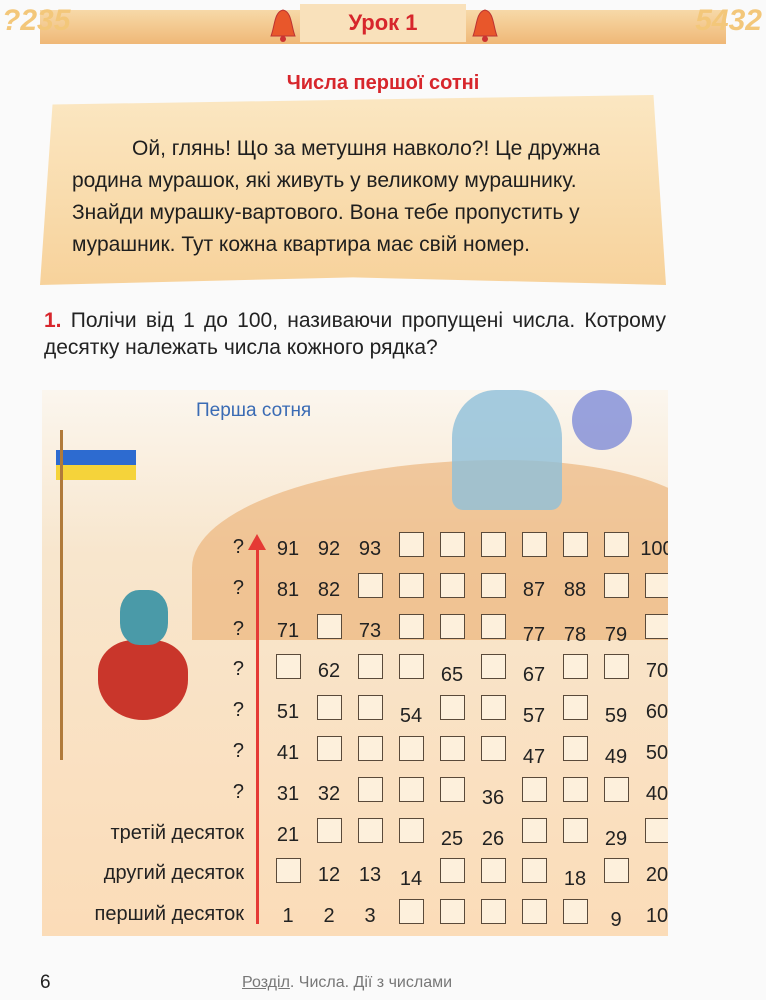 Image resolution: width=766 pixels, height=1000 pixels. Describe the element at coordinates (411, 879) in the screenshot. I see `grid-number: 14` at that location.